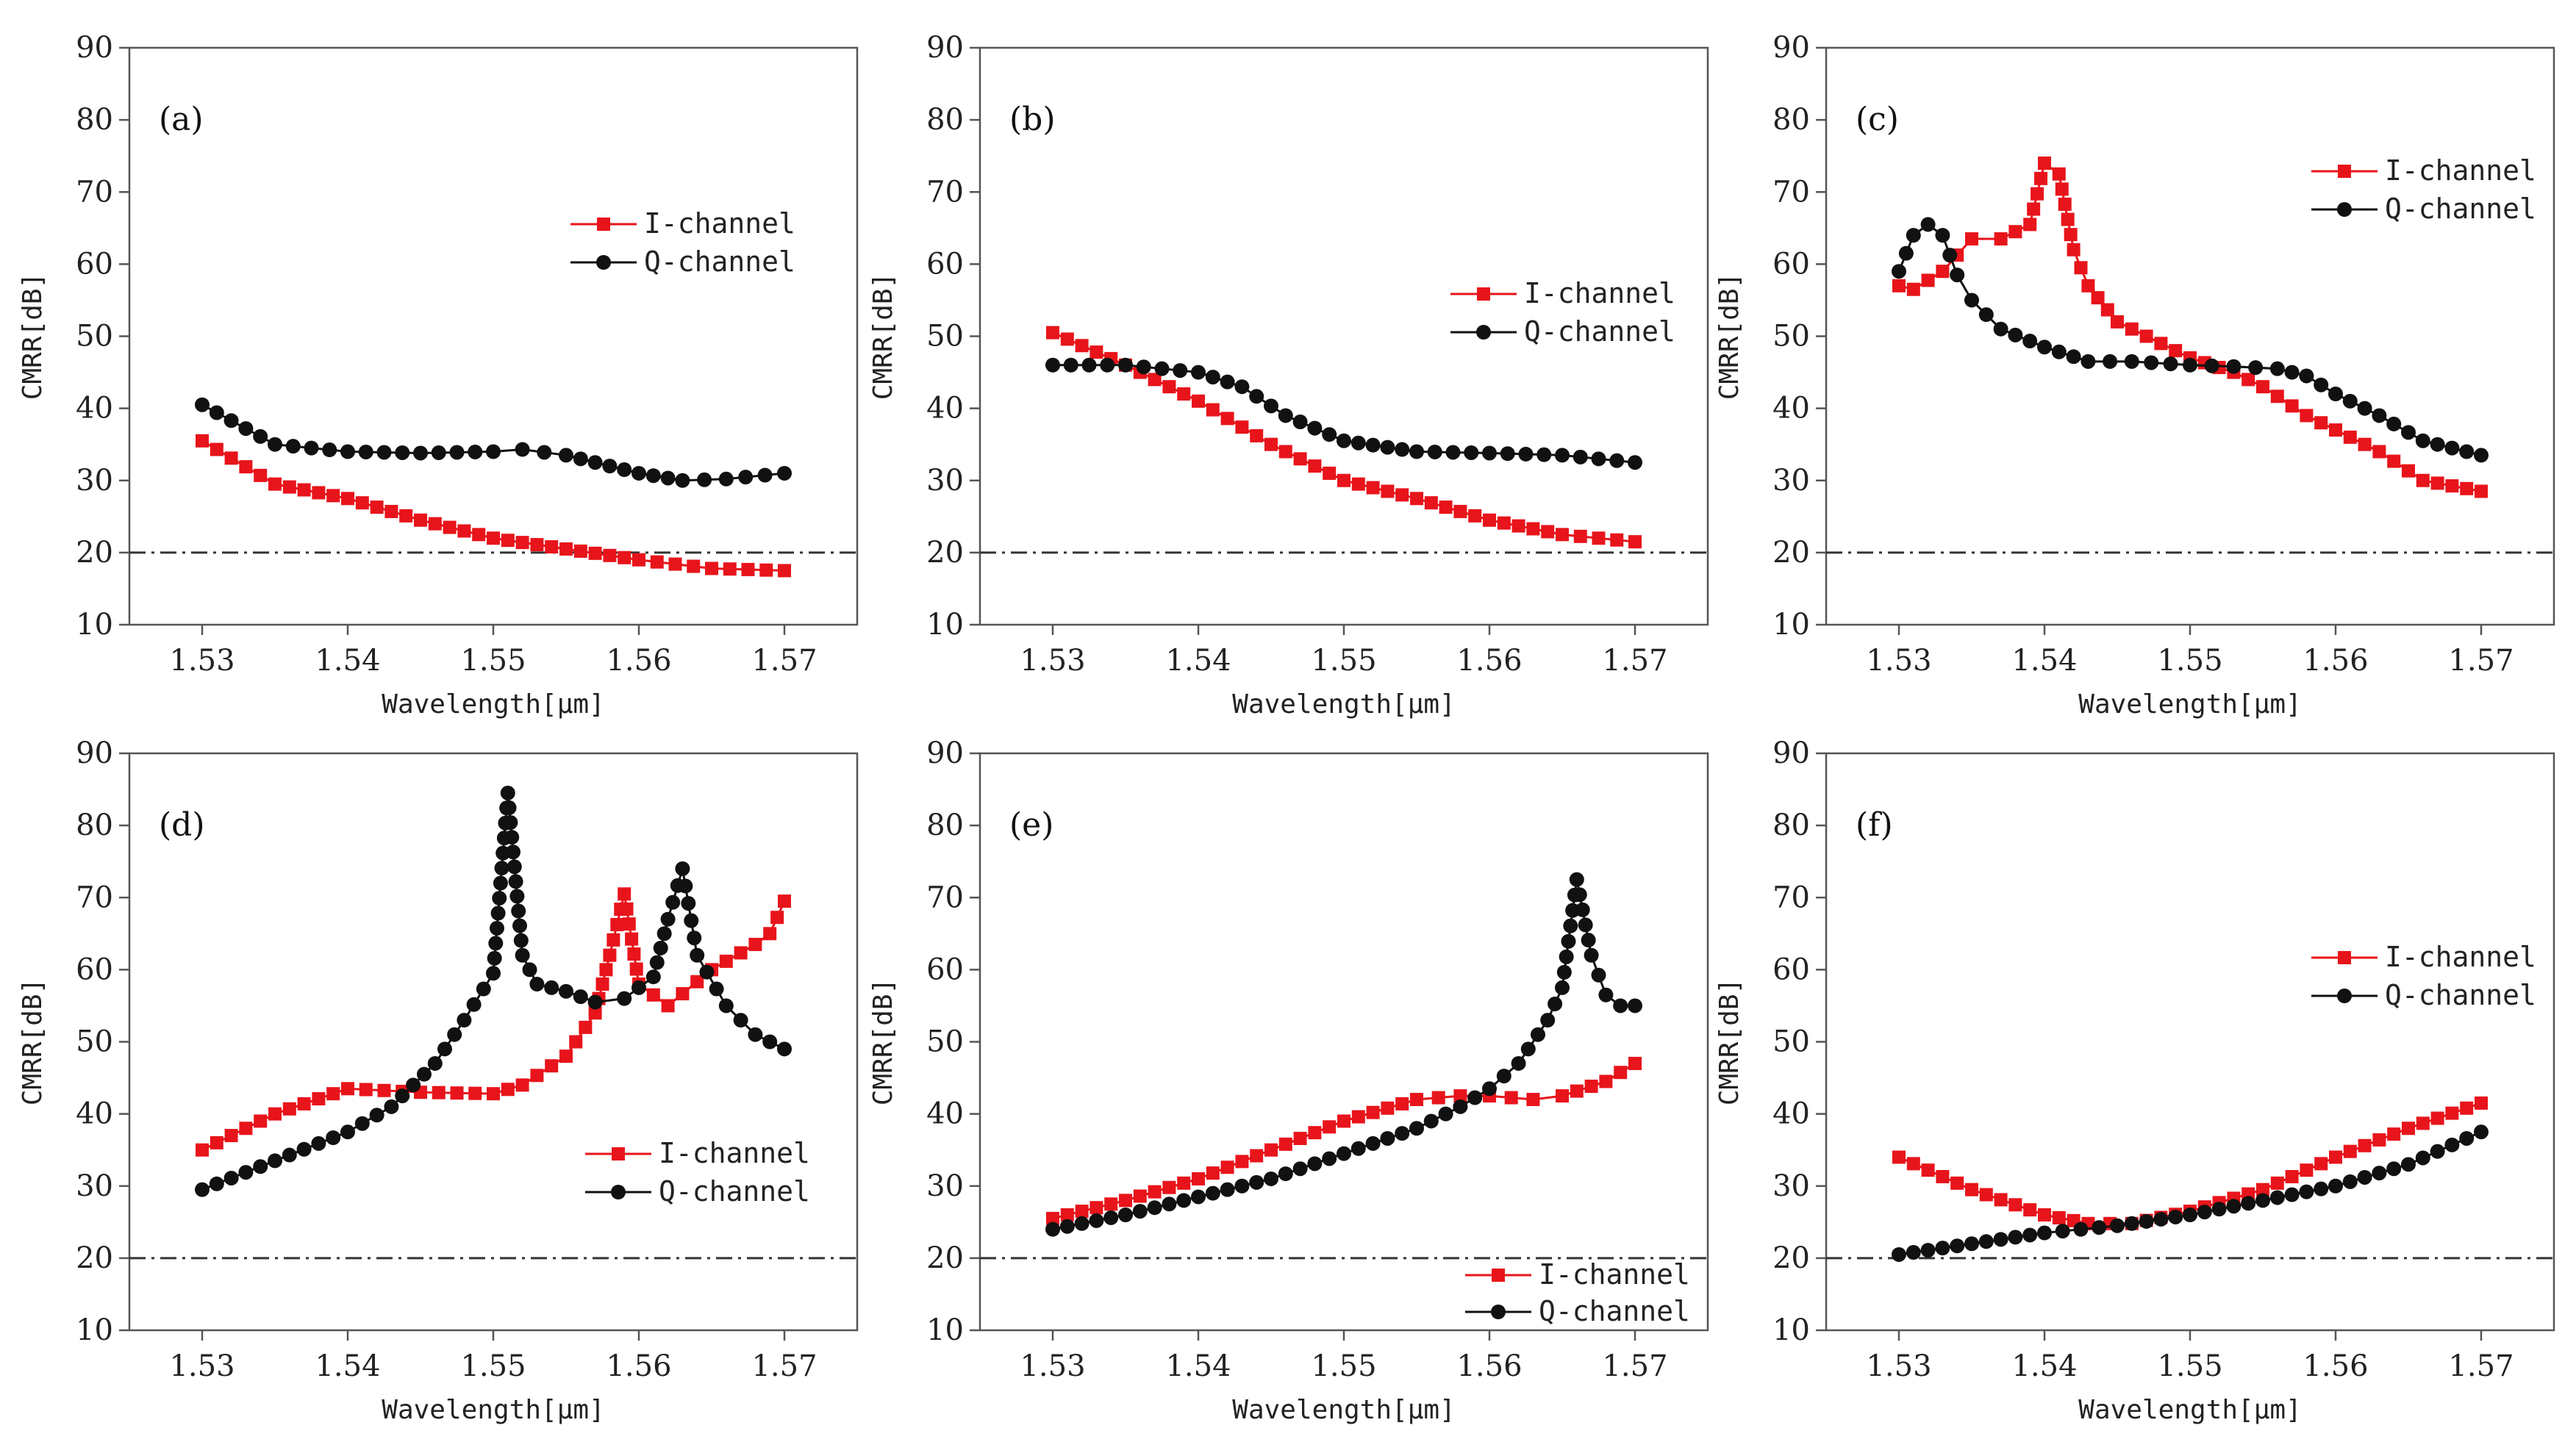 This screenshot has width=2576, height=1453. I want to click on series-i-channel, so click(1344, 437).